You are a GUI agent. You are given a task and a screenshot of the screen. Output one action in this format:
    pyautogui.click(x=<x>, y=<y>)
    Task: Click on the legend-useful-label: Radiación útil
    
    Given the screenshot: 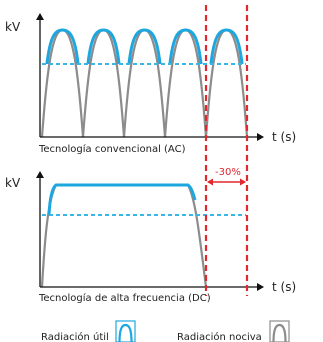 What is the action you would take?
    pyautogui.click(x=75, y=336)
    